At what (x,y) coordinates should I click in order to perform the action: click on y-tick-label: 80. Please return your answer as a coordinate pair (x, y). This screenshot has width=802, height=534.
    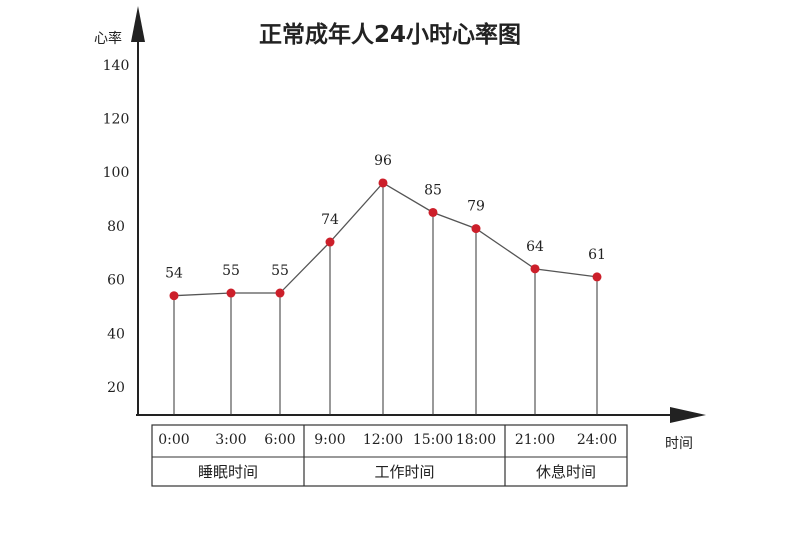
    Looking at the image, I should click on (116, 227).